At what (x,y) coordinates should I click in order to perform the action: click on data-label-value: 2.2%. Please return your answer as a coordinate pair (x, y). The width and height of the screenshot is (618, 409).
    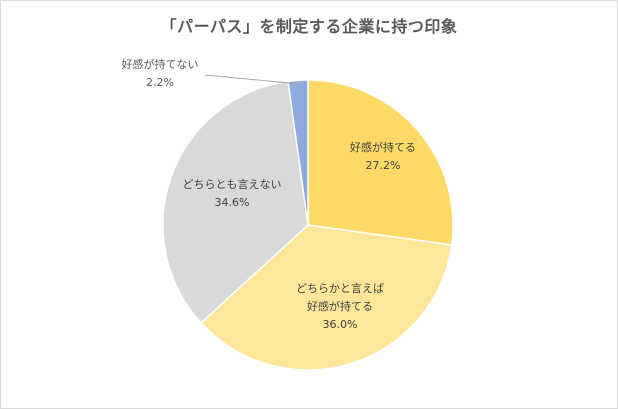
    Looking at the image, I should click on (160, 82).